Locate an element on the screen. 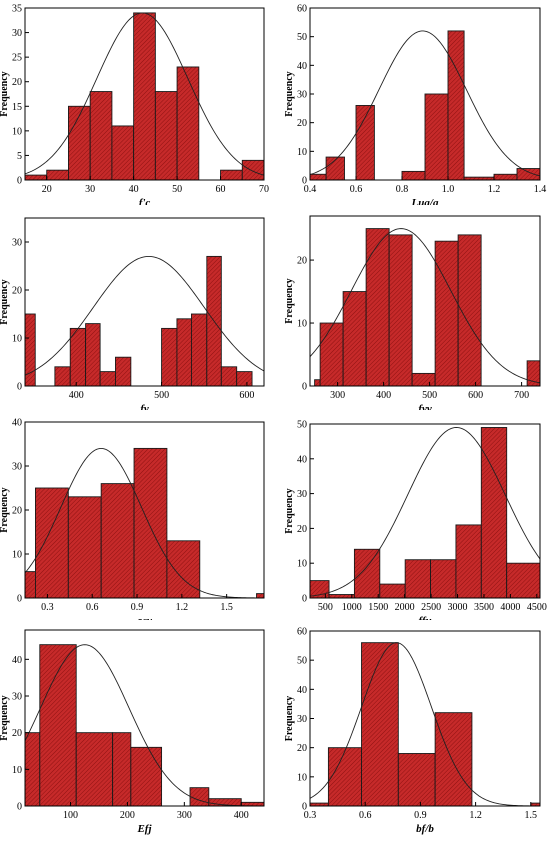 Image resolution: width=550 pixels, height=845 pixels. x-tick-label: 0.9 is located at coordinates (137, 607).